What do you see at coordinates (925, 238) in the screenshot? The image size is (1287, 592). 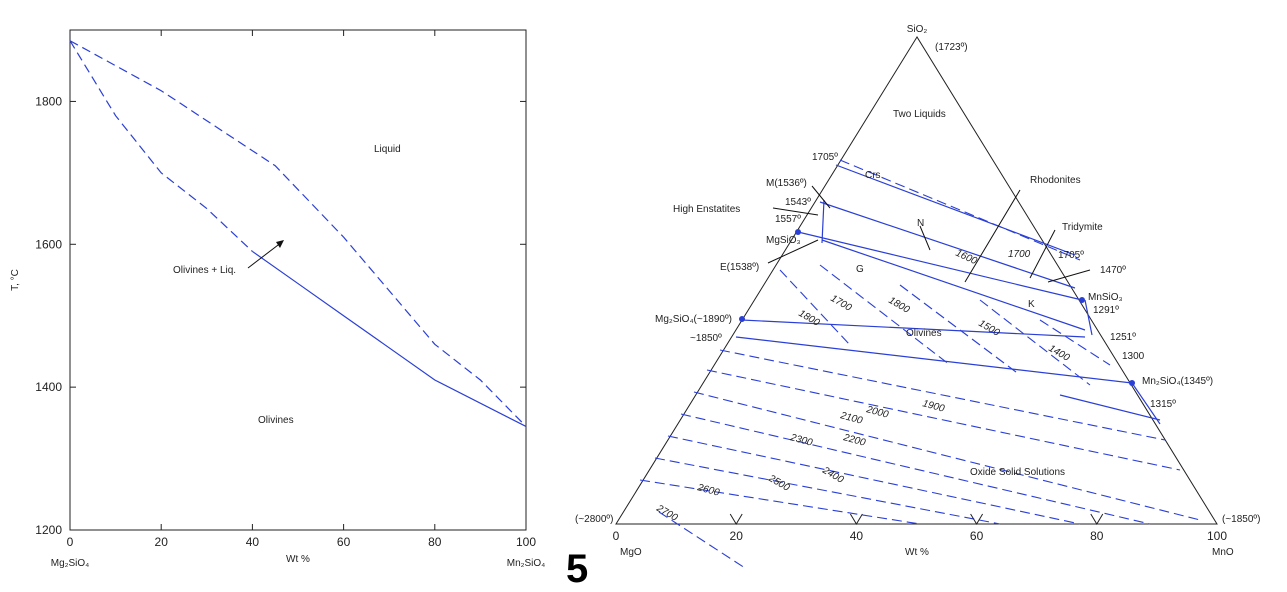 I see `n-arrow` at bounding box center [925, 238].